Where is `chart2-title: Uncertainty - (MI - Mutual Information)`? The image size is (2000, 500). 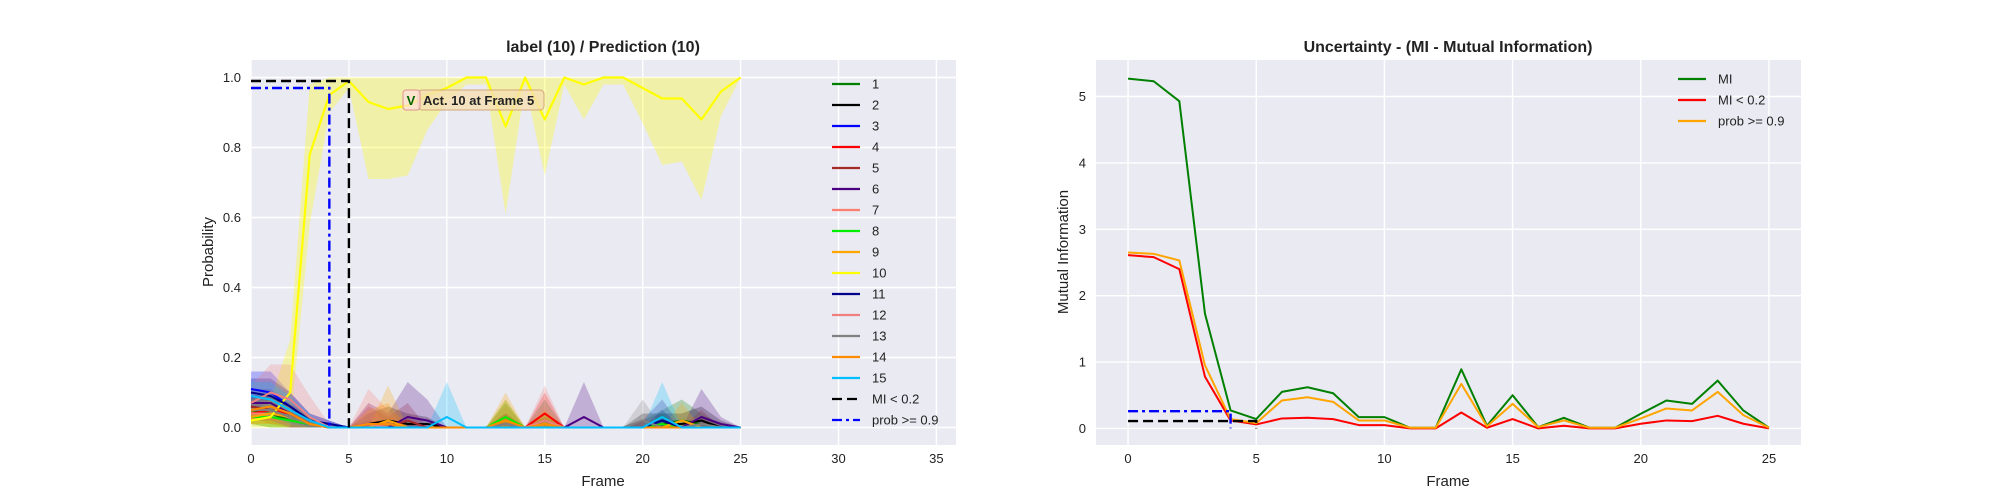 chart2-title: Uncertainty - (MI - Mutual Information) is located at coordinates (1448, 47).